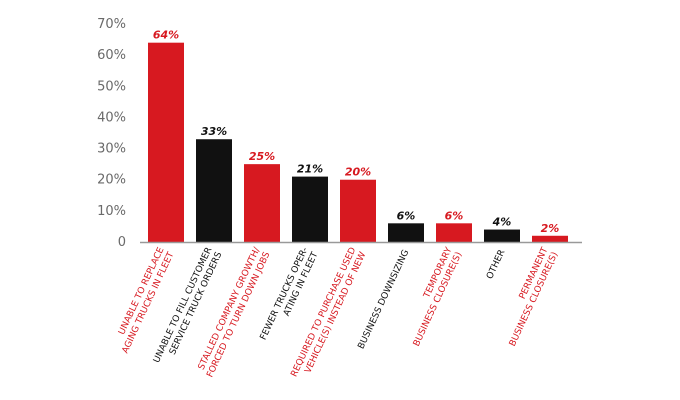 The height and width of the screenshot is (400, 680). Describe the element at coordinates (111, 133) in the screenshot. I see `y-axis: 0 10% 20% 30% 40% 50% 60% 70%` at that location.